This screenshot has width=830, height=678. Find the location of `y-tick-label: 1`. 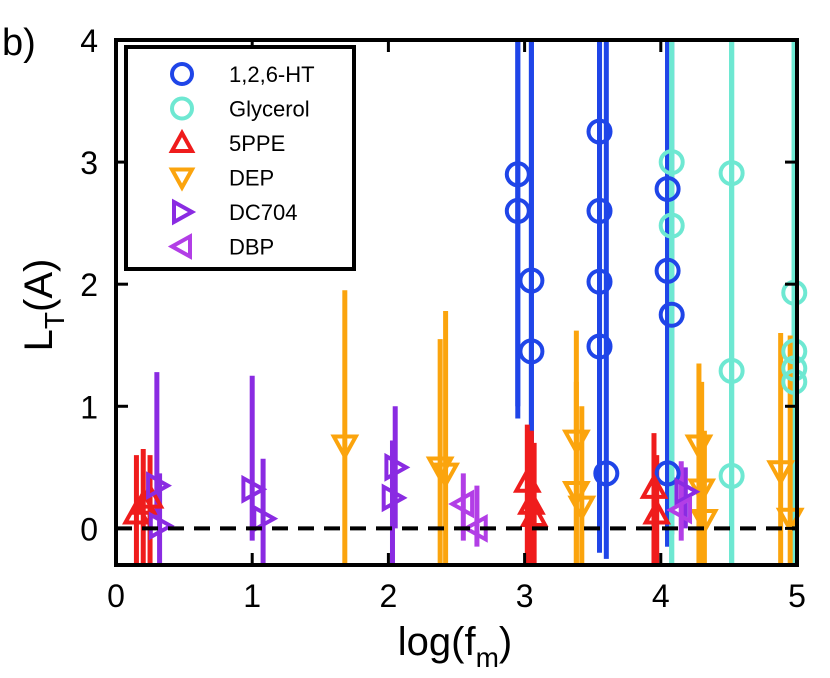

y-tick-label: 1 is located at coordinates (89, 407).